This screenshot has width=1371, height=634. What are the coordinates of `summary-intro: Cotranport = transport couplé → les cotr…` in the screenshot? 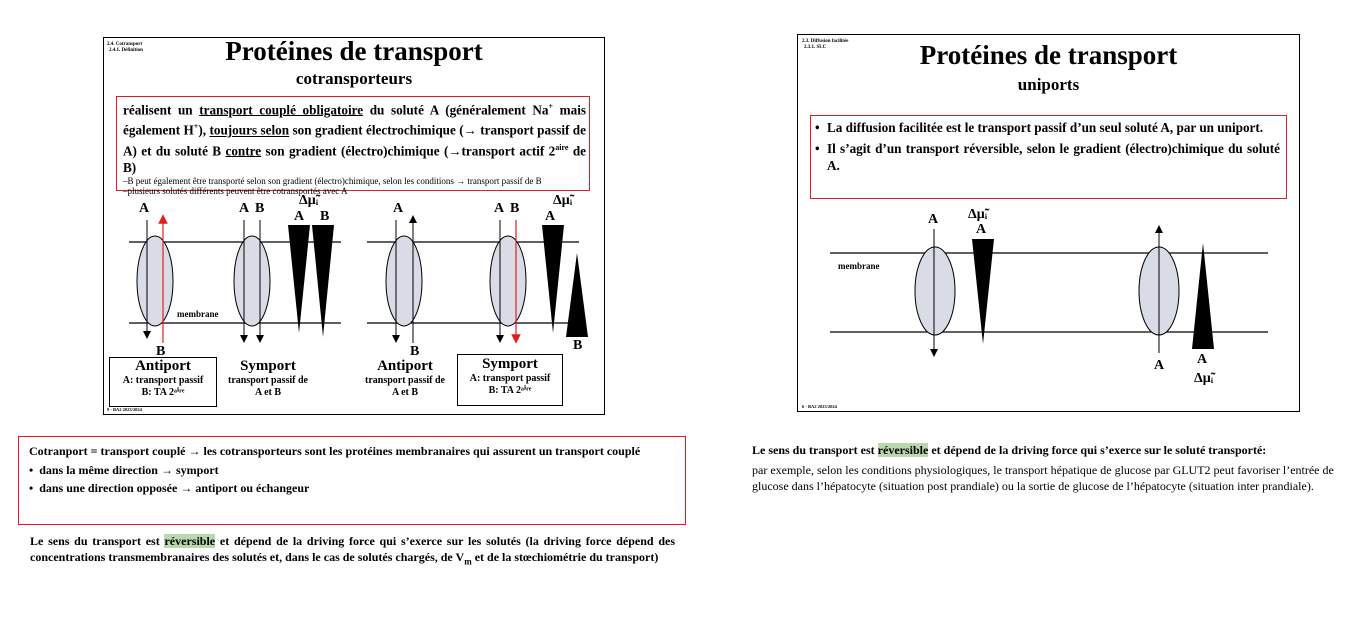 It's located at (335, 451).